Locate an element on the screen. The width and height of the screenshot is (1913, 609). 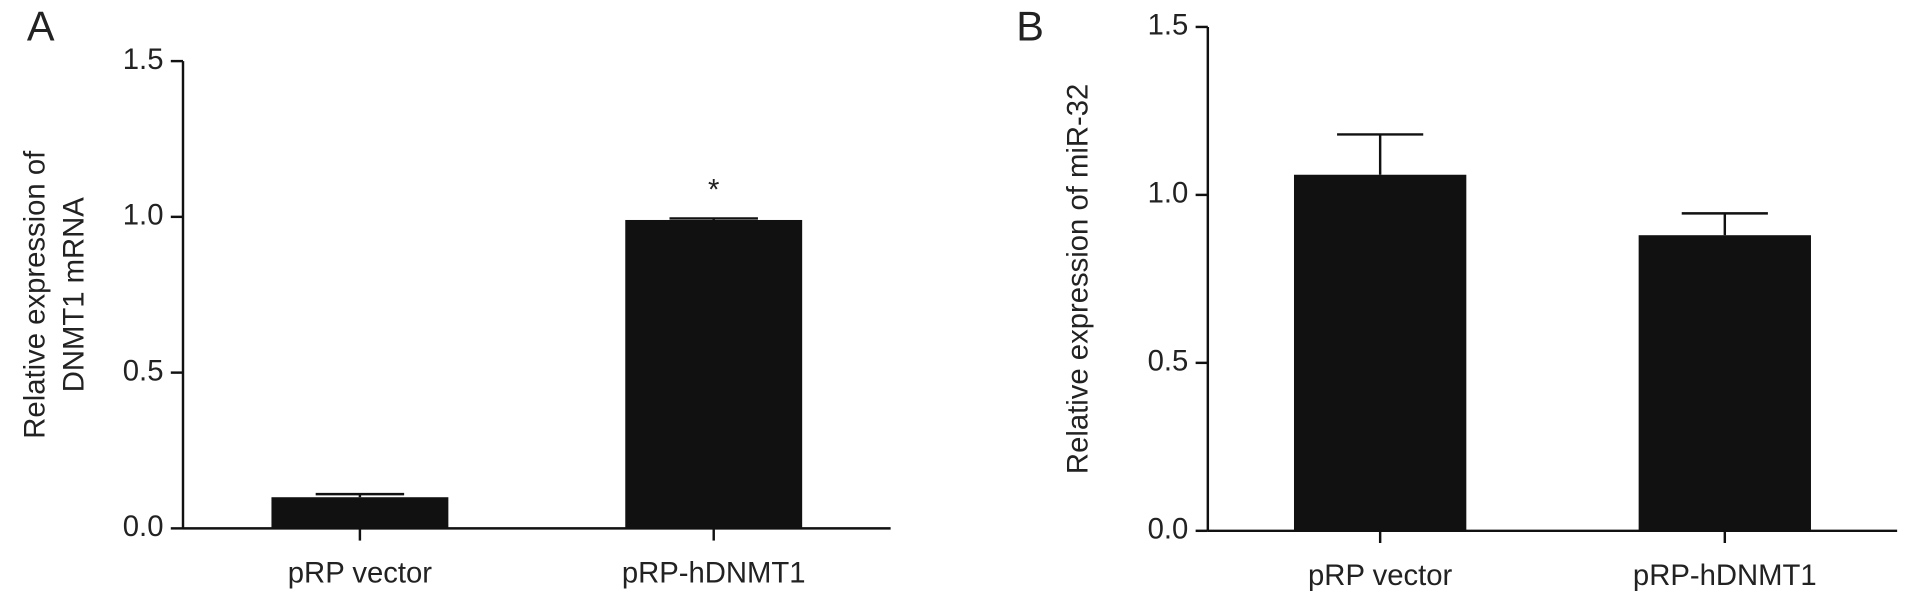
y-axis-label: DNMT1 mRNA is located at coordinates (73, 295).